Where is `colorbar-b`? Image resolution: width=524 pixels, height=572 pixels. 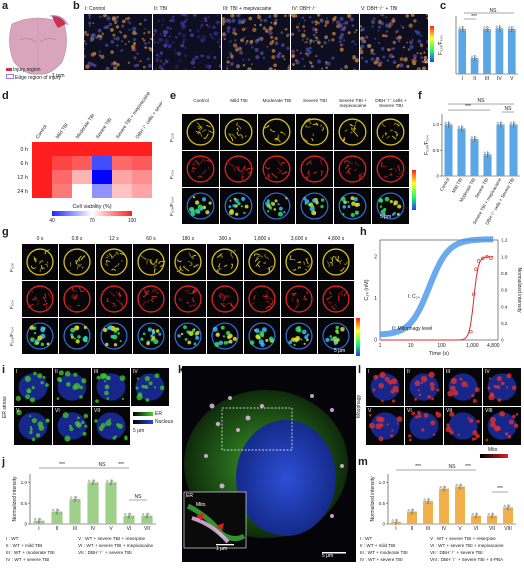
colorbar-b is located at coordinates (432, 44).